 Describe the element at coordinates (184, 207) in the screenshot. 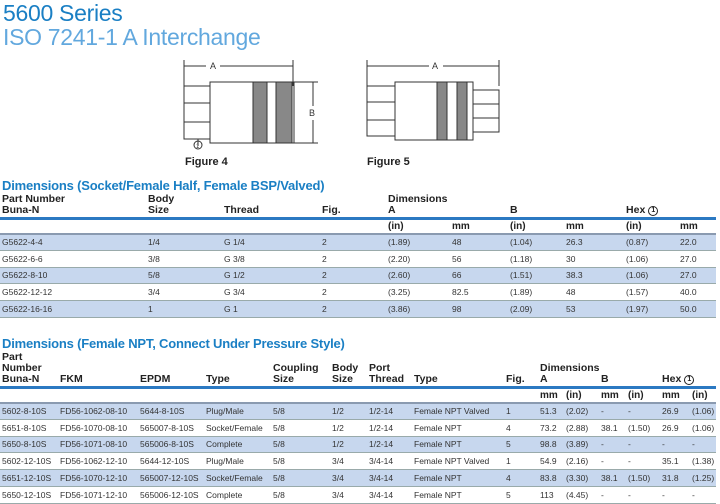

I see `col-body-size: Body Size` at that location.